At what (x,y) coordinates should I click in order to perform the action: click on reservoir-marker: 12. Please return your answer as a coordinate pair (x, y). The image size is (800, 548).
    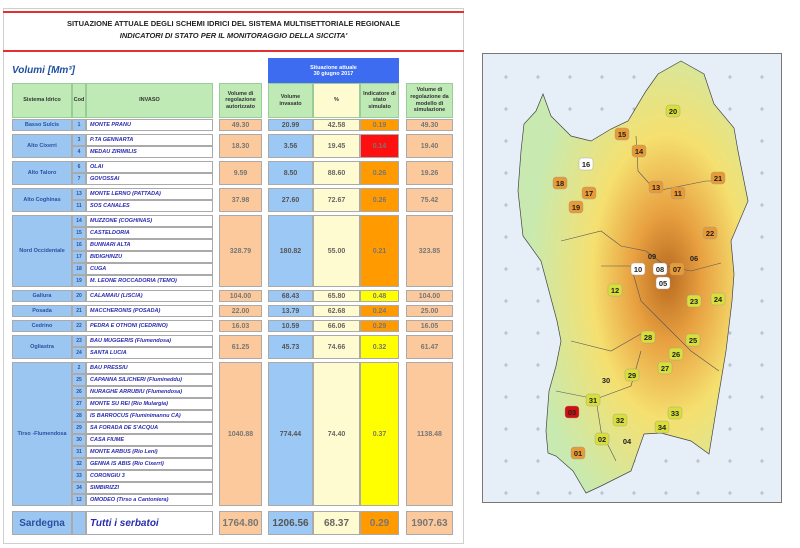
    Looking at the image, I should click on (615, 290).